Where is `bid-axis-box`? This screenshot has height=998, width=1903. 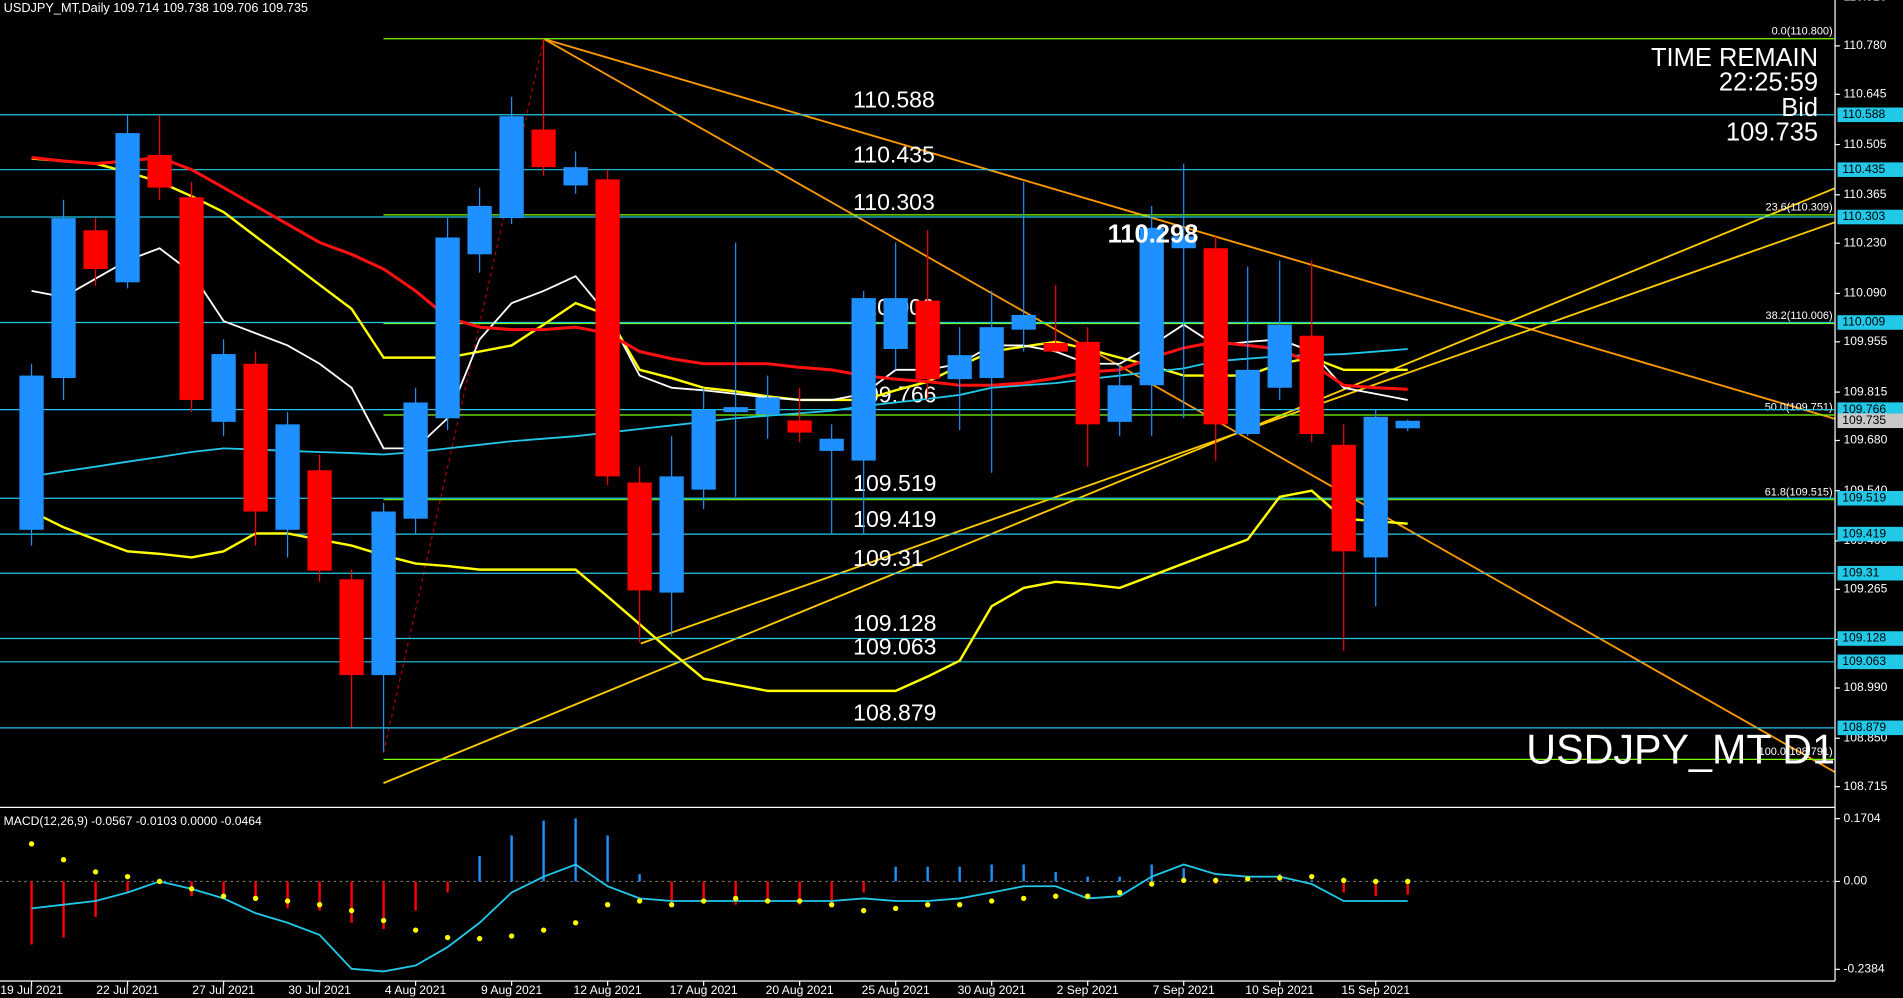
bid-axis-box is located at coordinates (1870, 421).